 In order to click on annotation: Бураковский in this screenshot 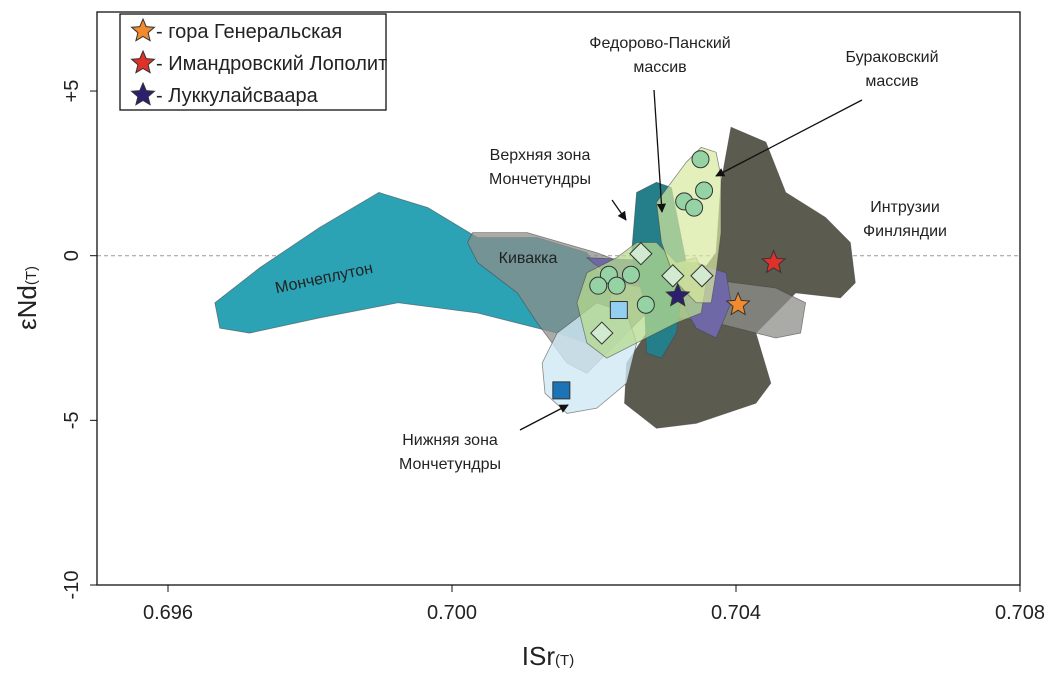, I will do `click(891, 57)`.